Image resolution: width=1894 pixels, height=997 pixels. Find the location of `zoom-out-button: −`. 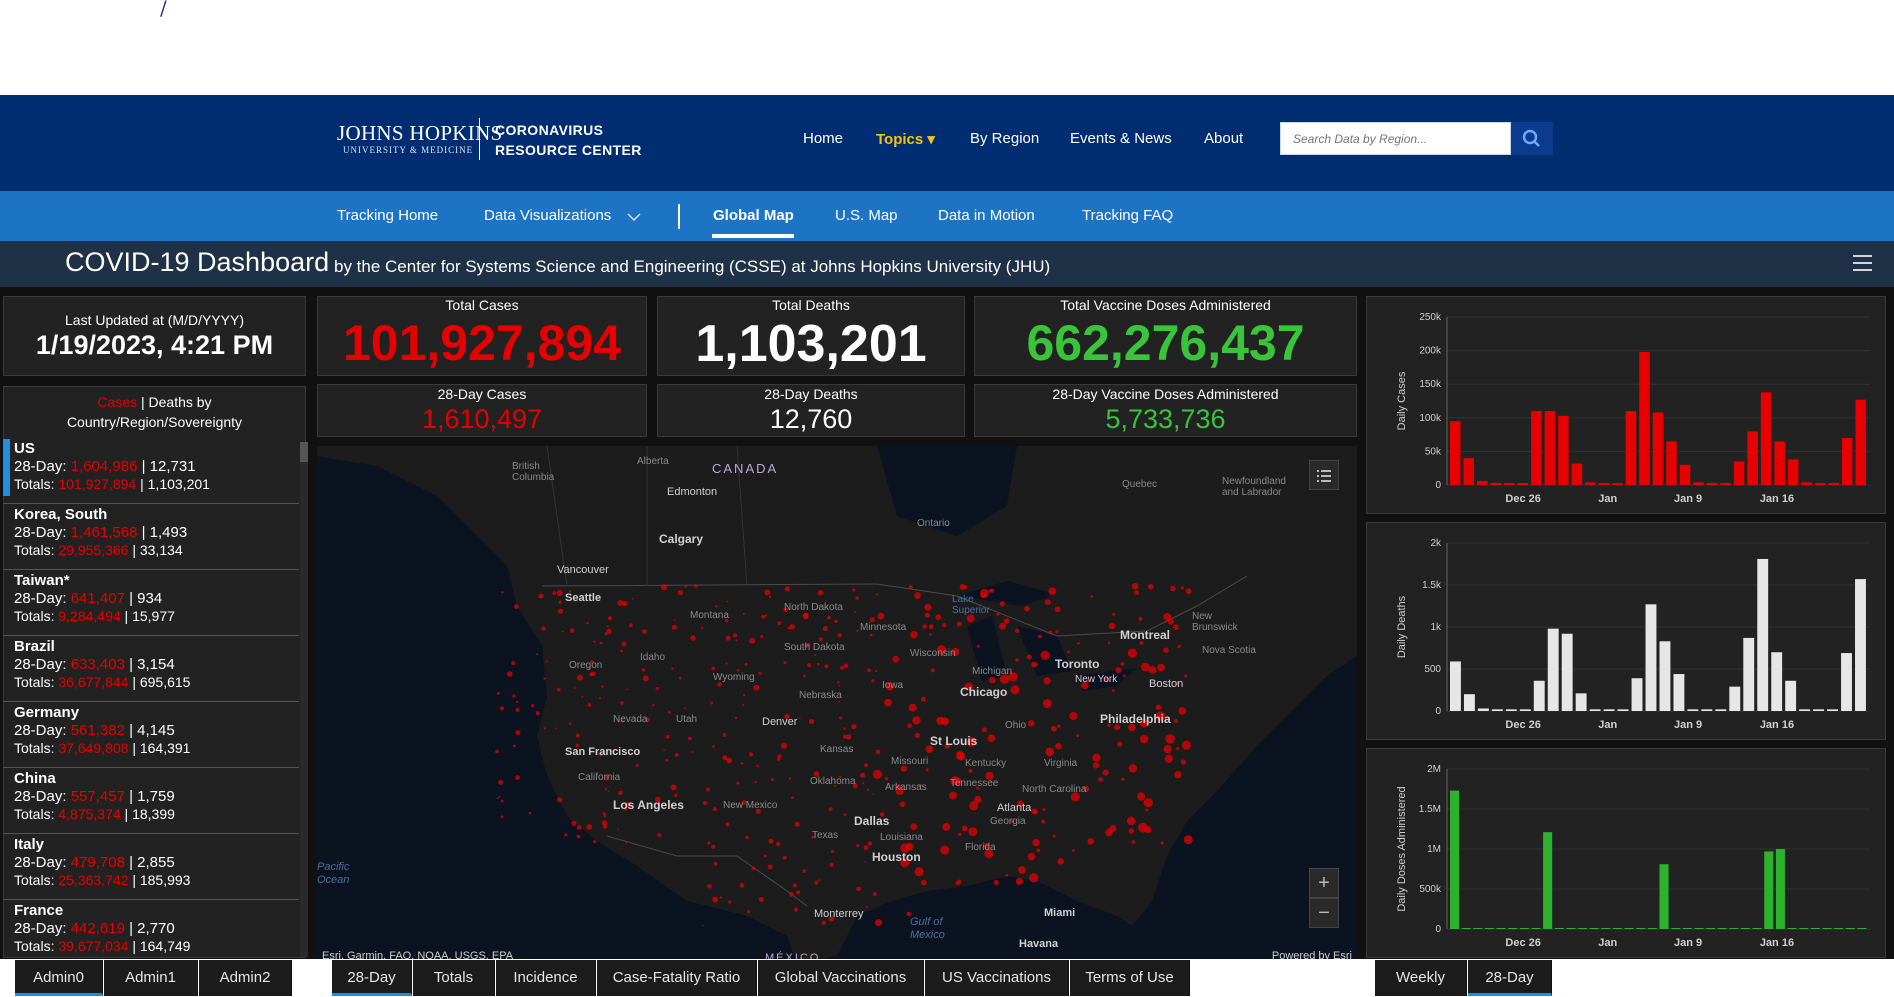

zoom-out-button: − is located at coordinates (1324, 913).